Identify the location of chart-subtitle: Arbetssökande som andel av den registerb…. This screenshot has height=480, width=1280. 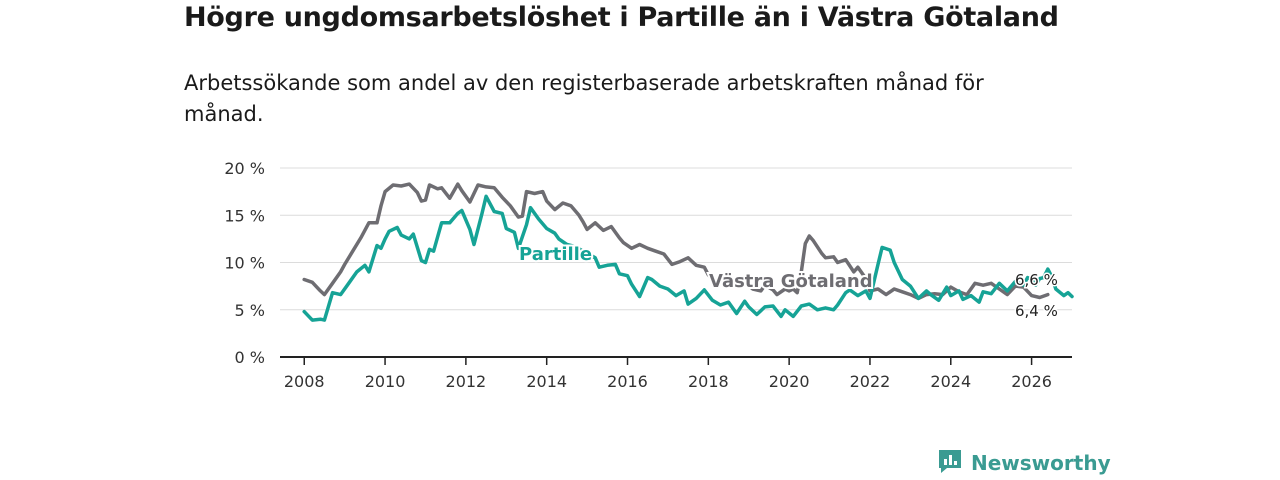
(584, 98).